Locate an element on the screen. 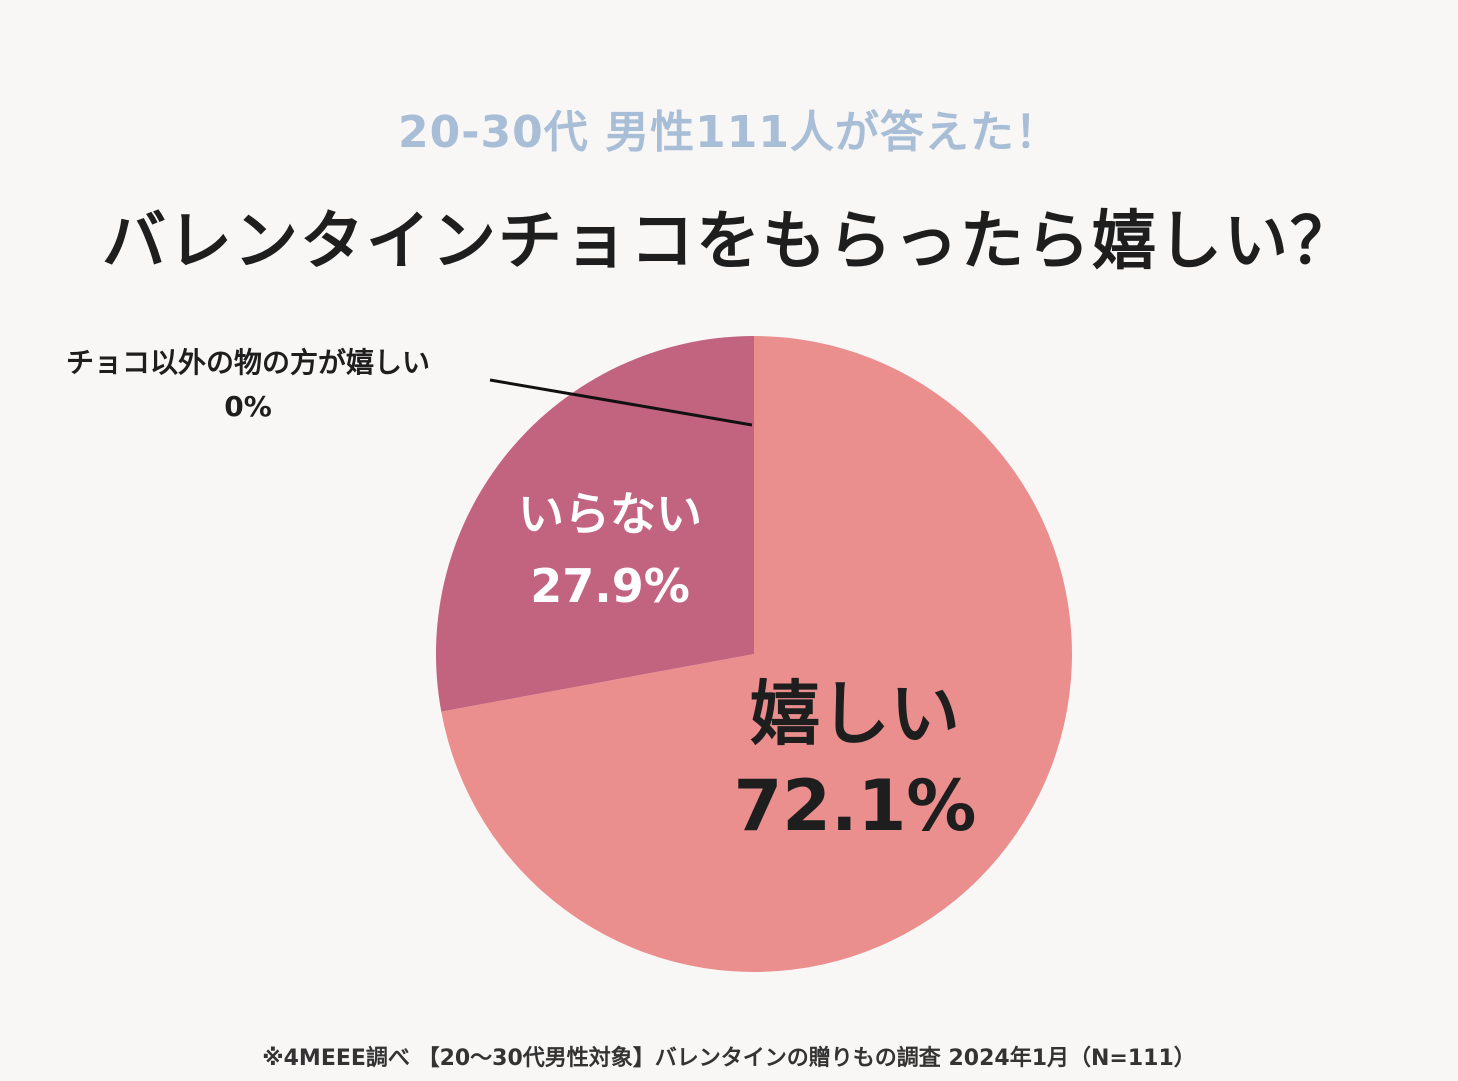  slice-value-iranai: 27.9% is located at coordinates (610, 586).